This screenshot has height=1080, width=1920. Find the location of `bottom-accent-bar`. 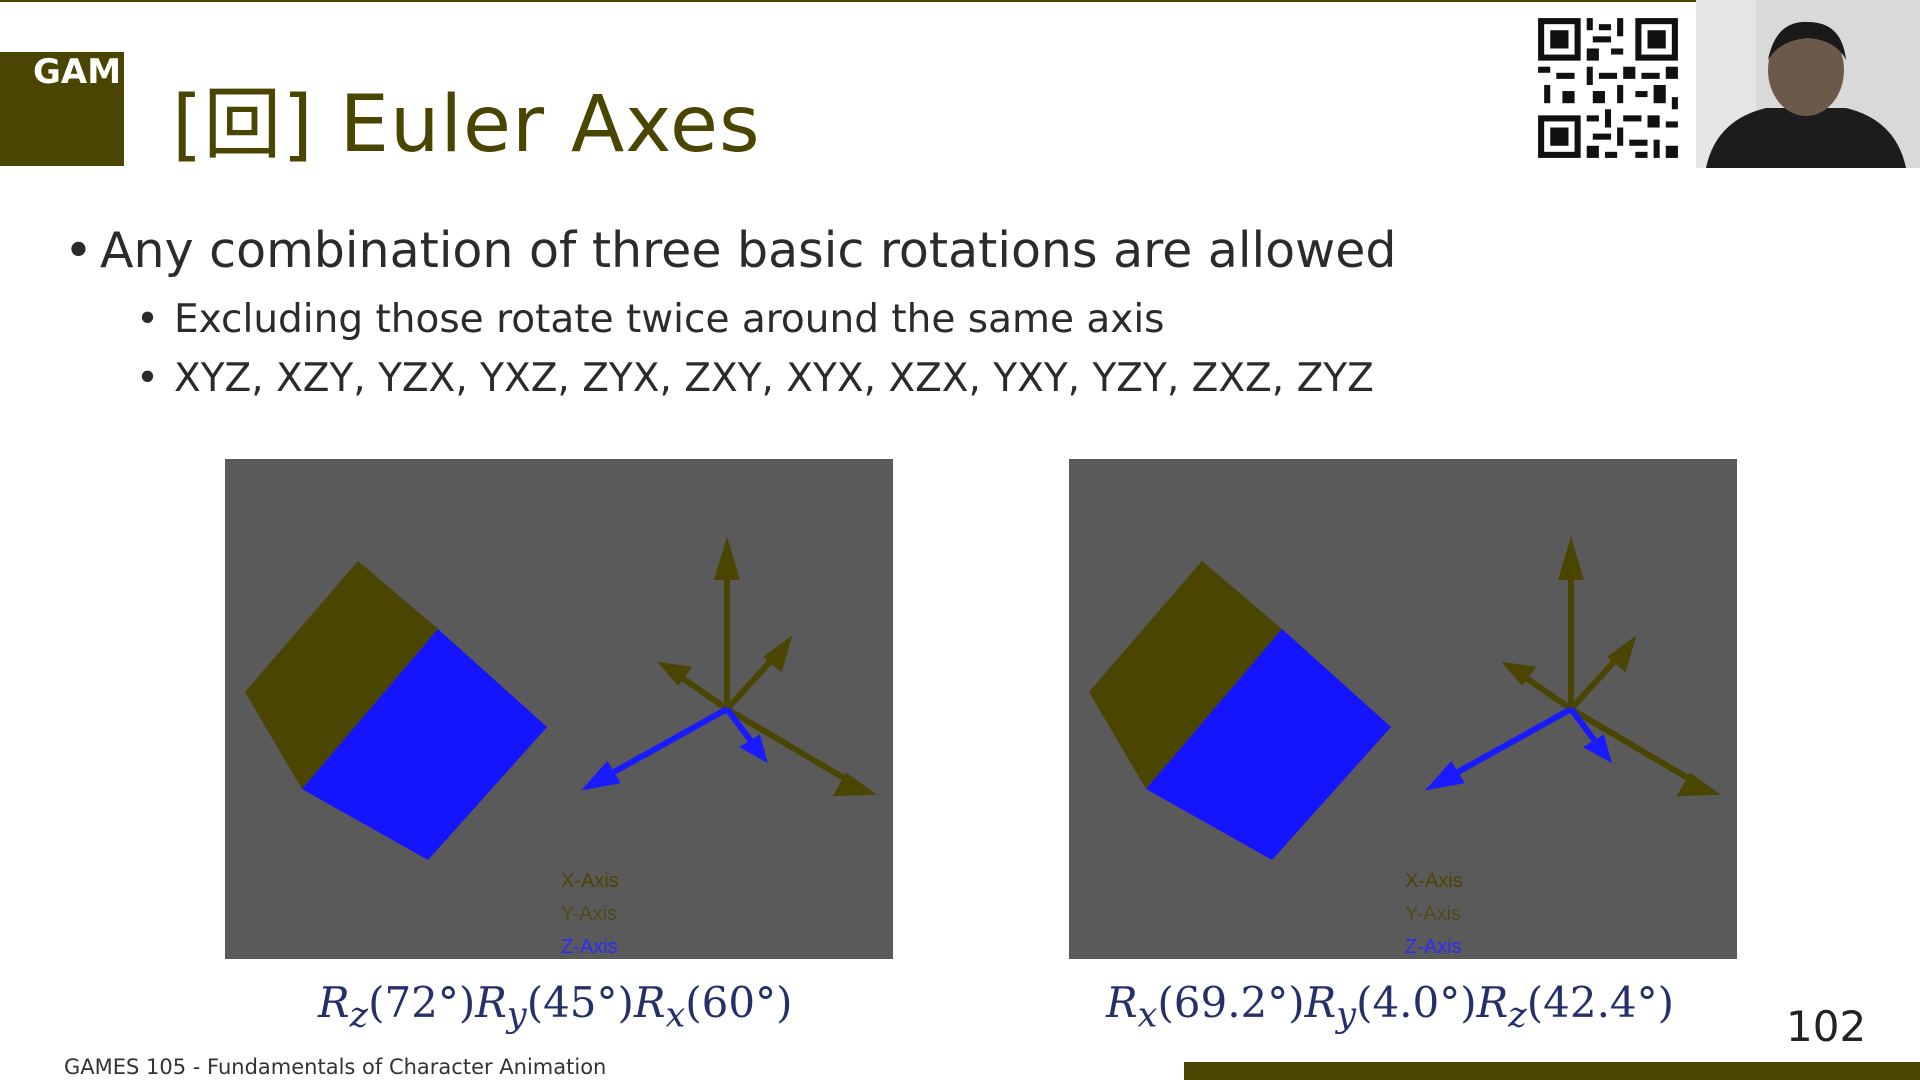

bottom-accent-bar is located at coordinates (1552, 1071).